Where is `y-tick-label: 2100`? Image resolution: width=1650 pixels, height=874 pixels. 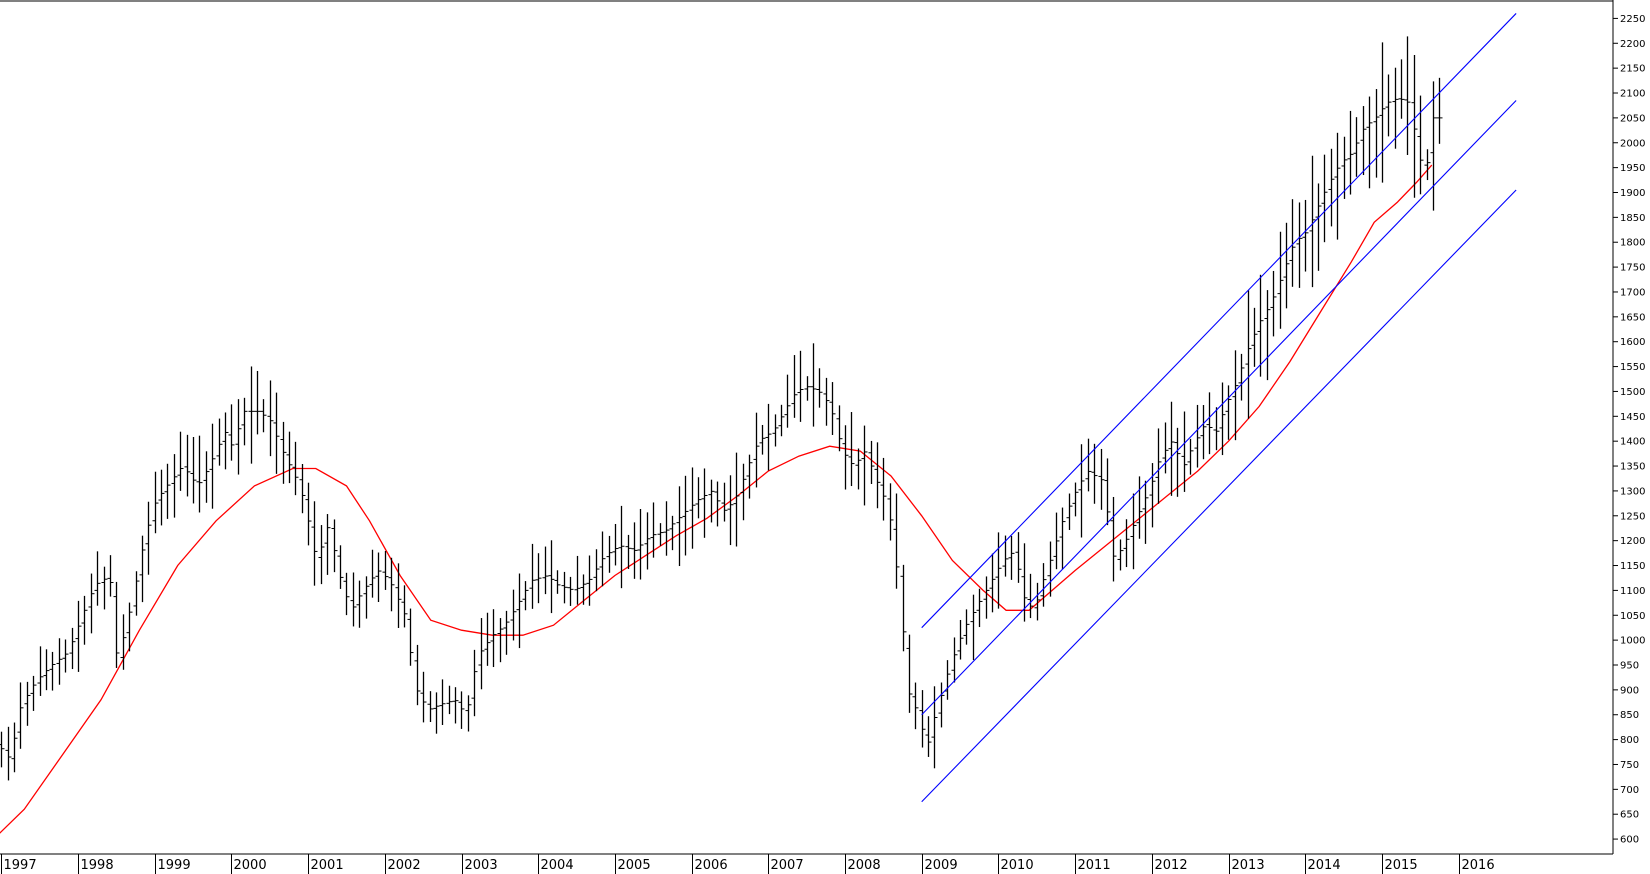
y-tick-label: 2100 is located at coordinates (1632, 94).